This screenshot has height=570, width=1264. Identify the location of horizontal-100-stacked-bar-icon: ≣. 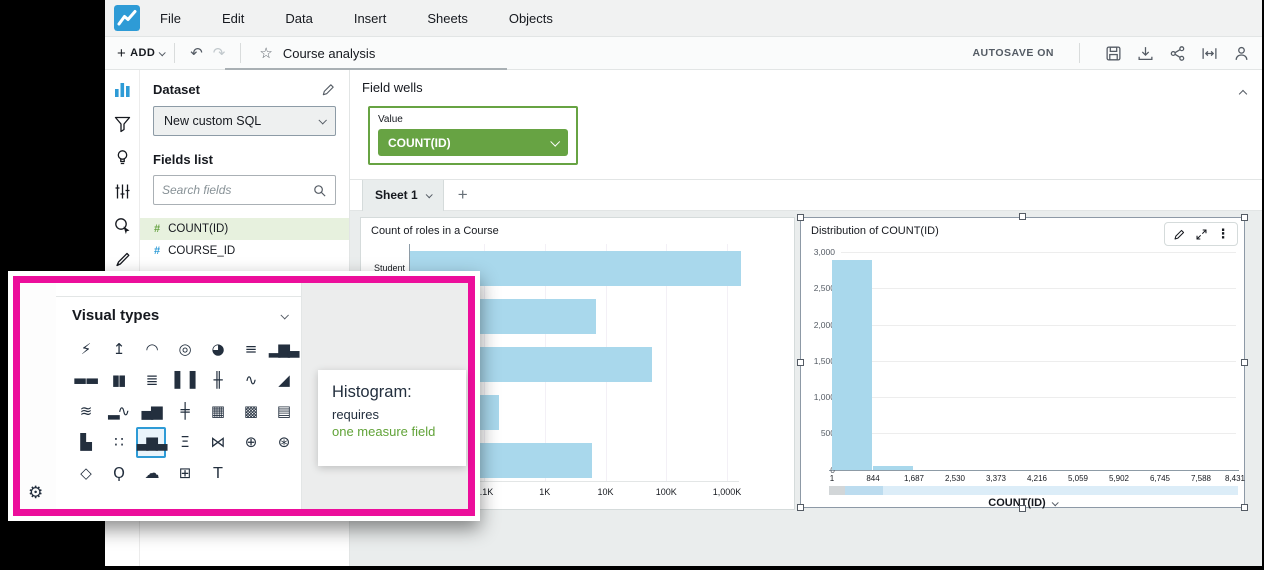
(152, 380).